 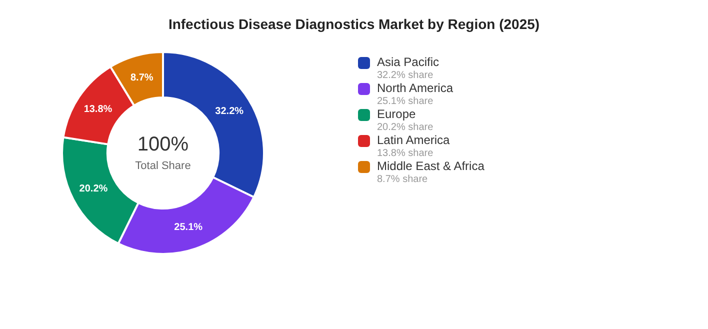 What do you see at coordinates (142, 78) in the screenshot?
I see `data-label: 8.7%` at bounding box center [142, 78].